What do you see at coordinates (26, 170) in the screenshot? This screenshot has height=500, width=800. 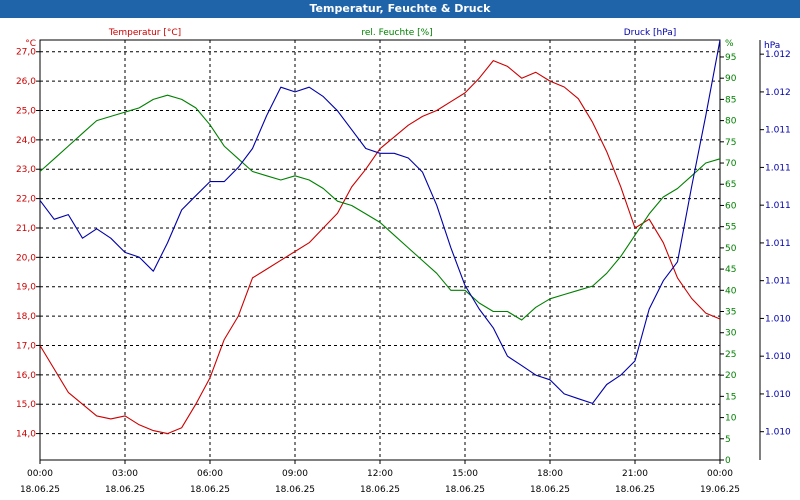 I see `temp-tick-label: 23,0` at bounding box center [26, 170].